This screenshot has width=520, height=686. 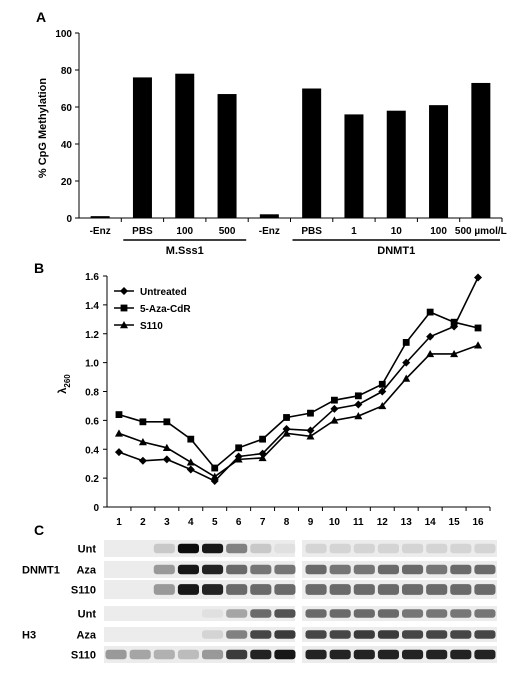 What do you see at coordinates (151, 326) in the screenshot?
I see `panel-b-legend-label: S110` at bounding box center [151, 326].